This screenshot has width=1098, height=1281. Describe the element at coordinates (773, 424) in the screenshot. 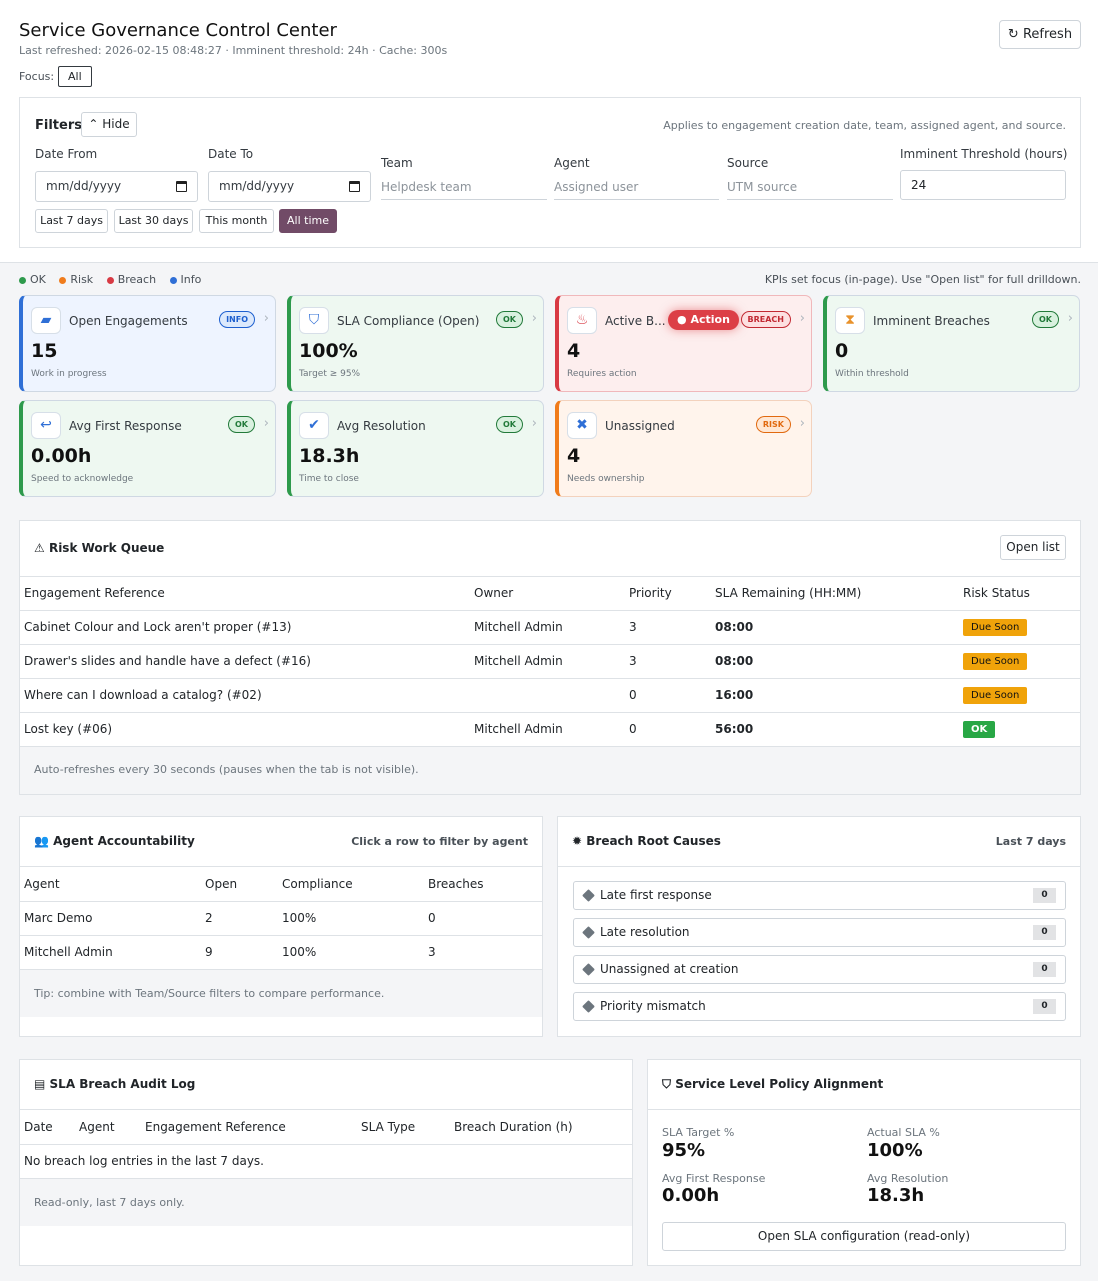

I see `status-badge: RISK` at that location.